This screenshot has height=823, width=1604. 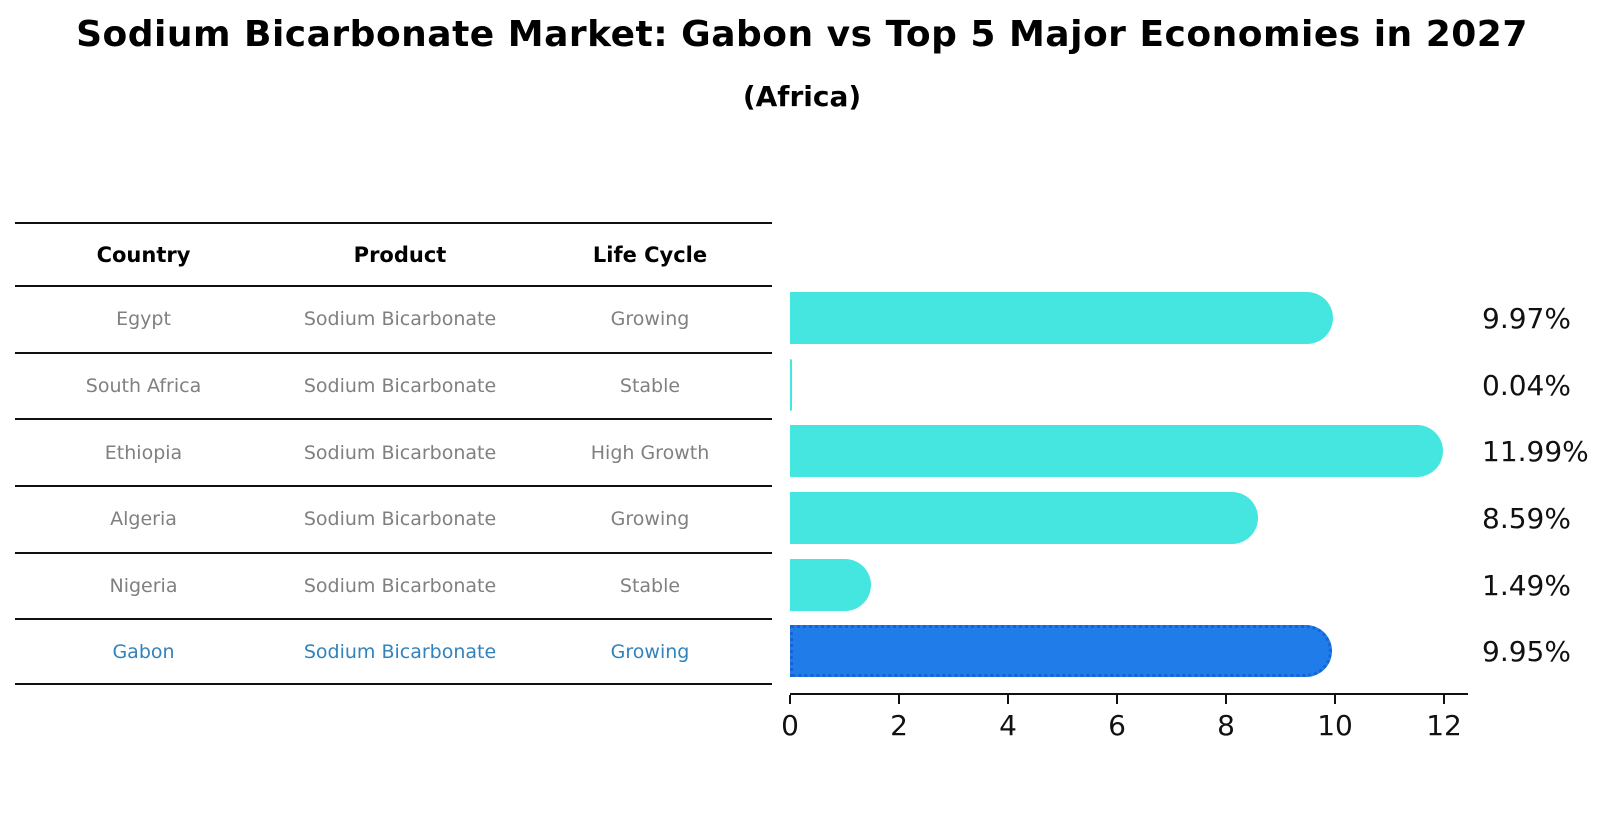 What do you see at coordinates (143, 452) in the screenshot?
I see `cell-country: Ethiopia` at bounding box center [143, 452].